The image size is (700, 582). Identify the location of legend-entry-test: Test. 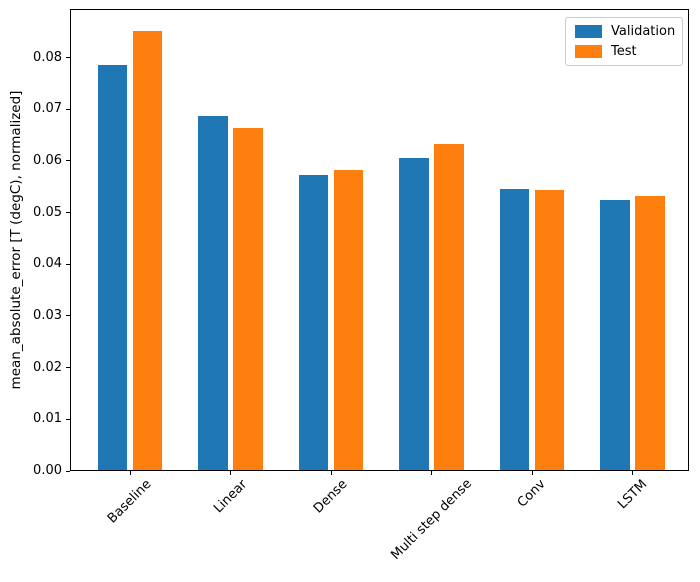
(624, 51).